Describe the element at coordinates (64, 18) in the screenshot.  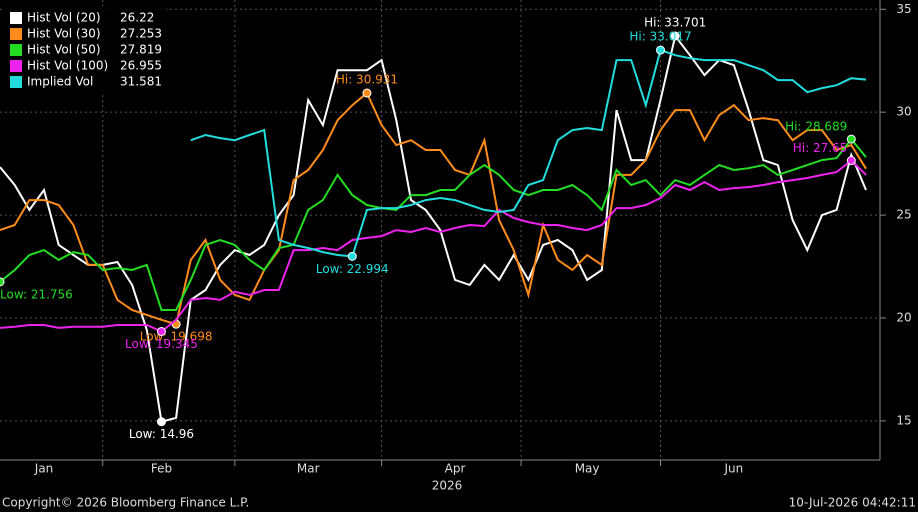
I see `legend-label: Hist Vol (20)` at that location.